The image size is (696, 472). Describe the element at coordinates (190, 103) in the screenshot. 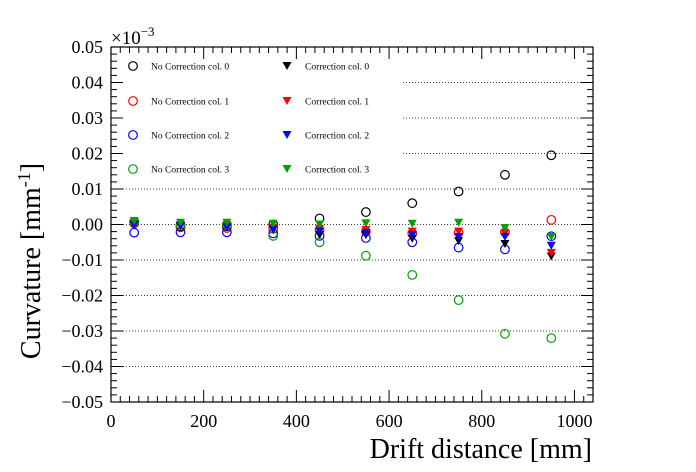

I see `legend-label: No Correction col. 1` at that location.